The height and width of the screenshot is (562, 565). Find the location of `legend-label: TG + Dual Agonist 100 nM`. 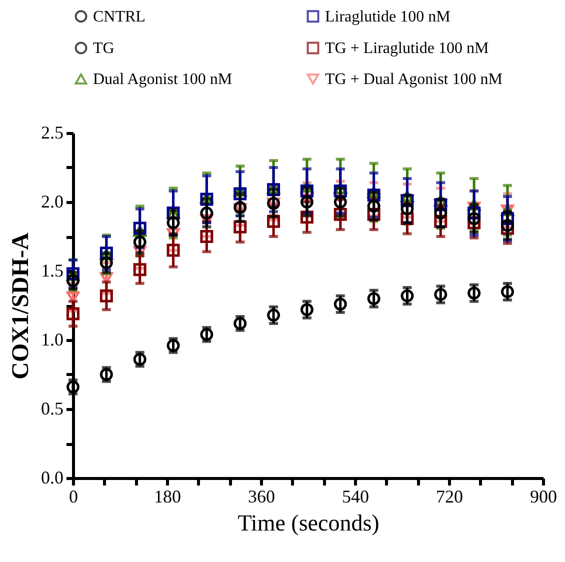

legend-label: TG + Dual Agonist 100 nM is located at coordinates (413, 79).